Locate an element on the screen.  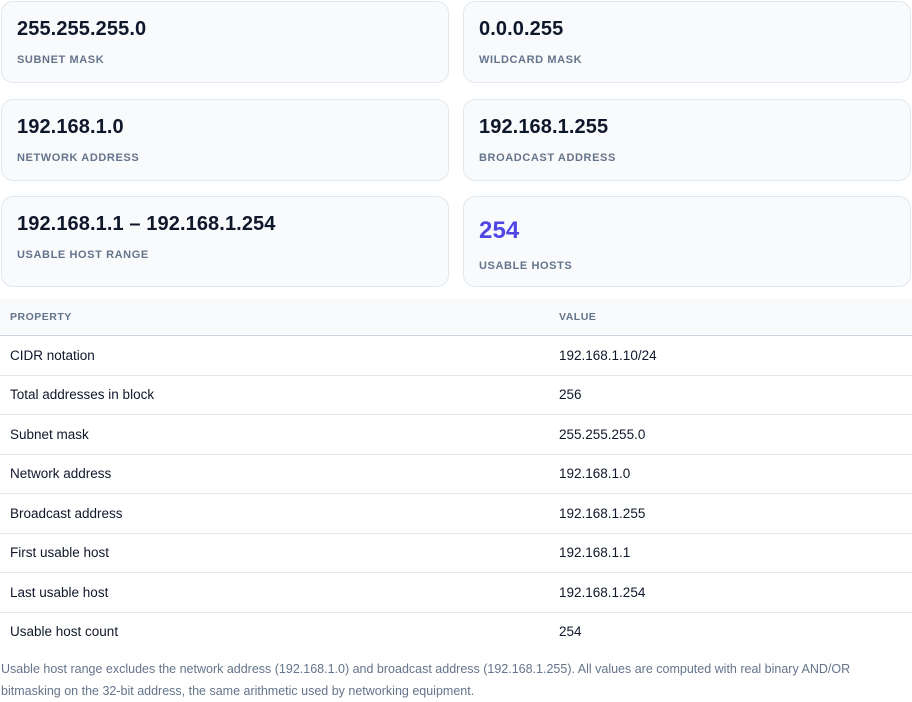
usable-hosts-label: USABLE HOSTS is located at coordinates (526, 266).